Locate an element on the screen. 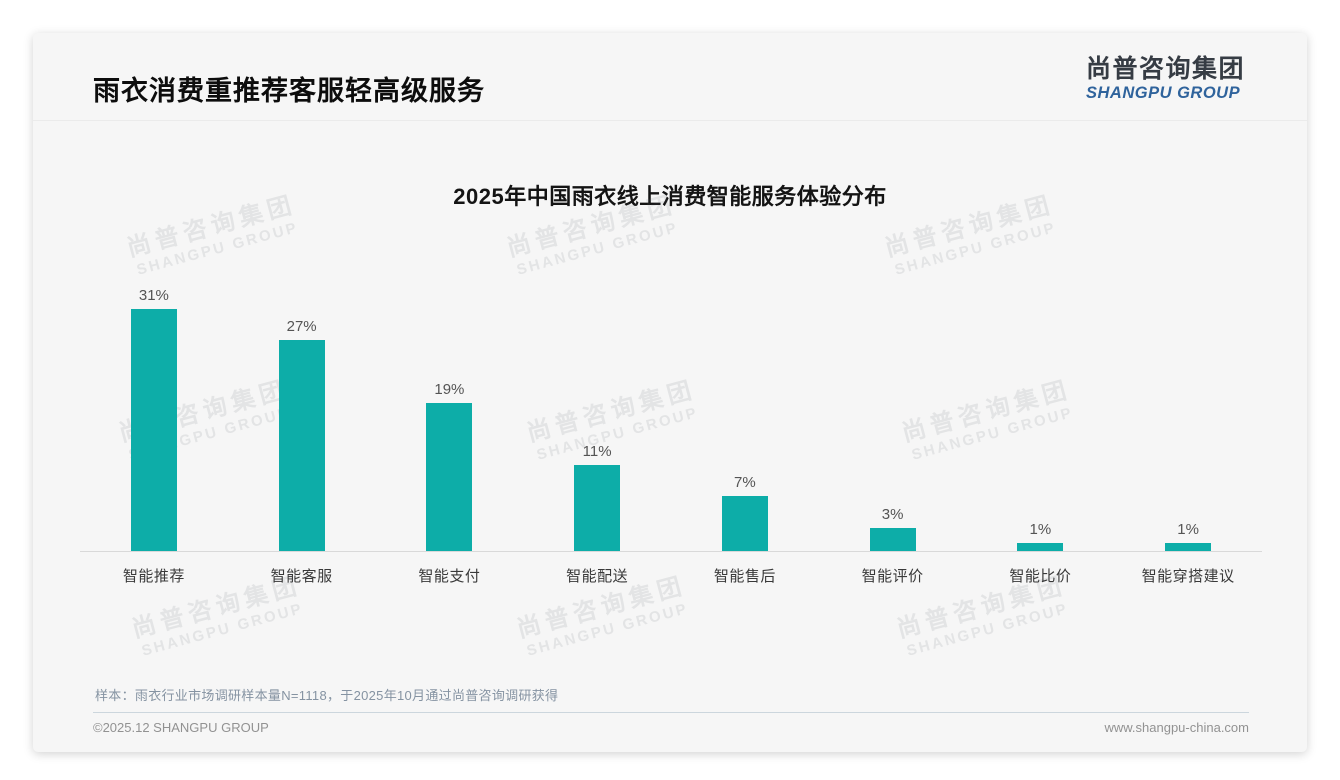  bar-slot: 11% is located at coordinates (597, 497).